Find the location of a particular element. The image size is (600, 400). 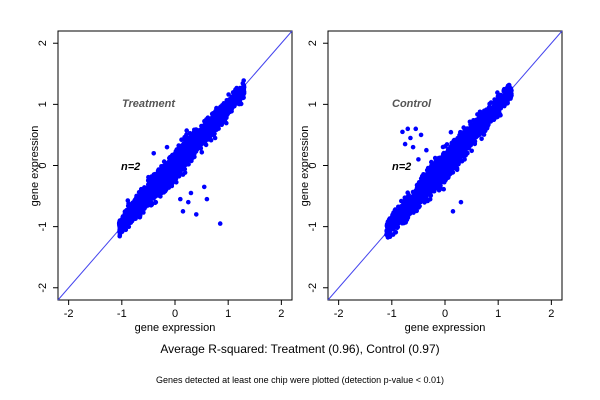

treatment-x-tick-label: 1 is located at coordinates (228, 314).